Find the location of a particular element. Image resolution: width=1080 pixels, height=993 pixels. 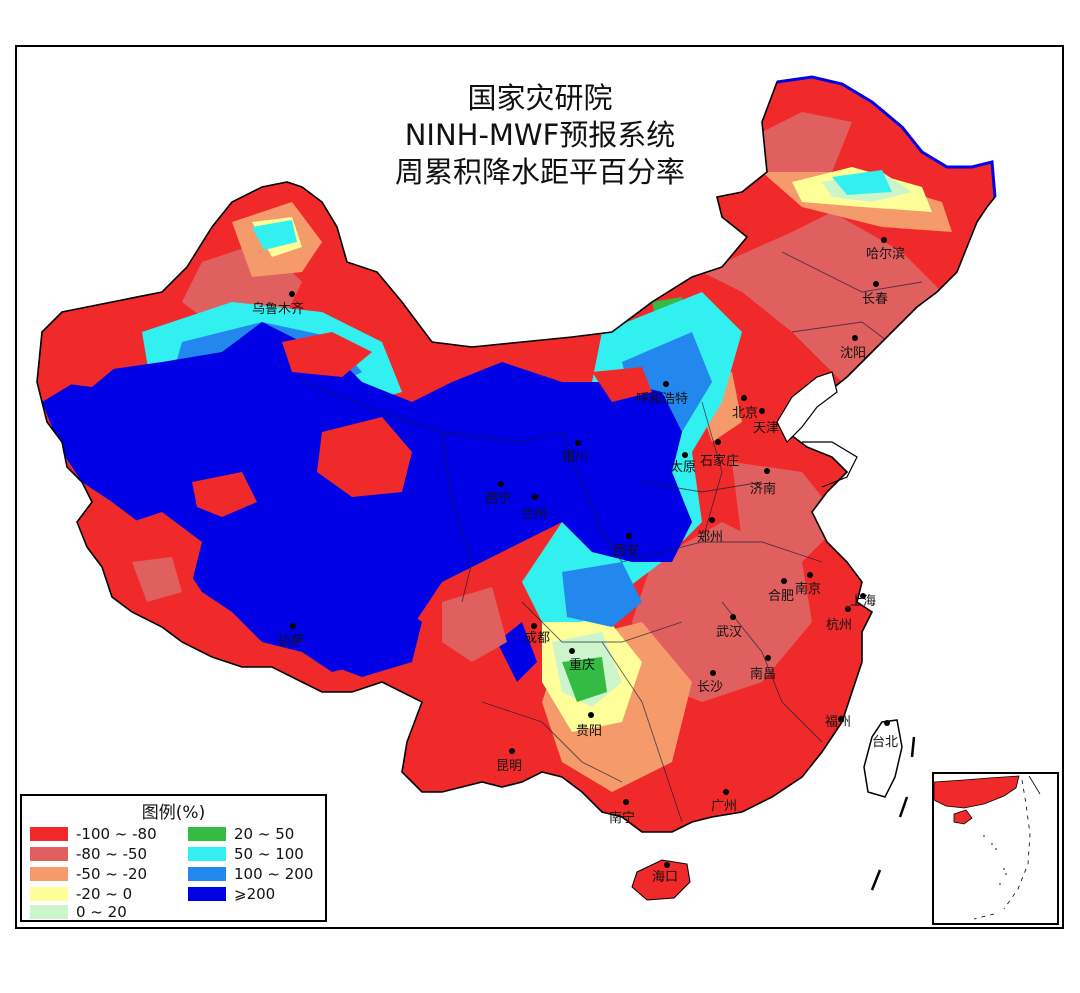

sea-boundary-dashes is located at coordinates (893, 813).